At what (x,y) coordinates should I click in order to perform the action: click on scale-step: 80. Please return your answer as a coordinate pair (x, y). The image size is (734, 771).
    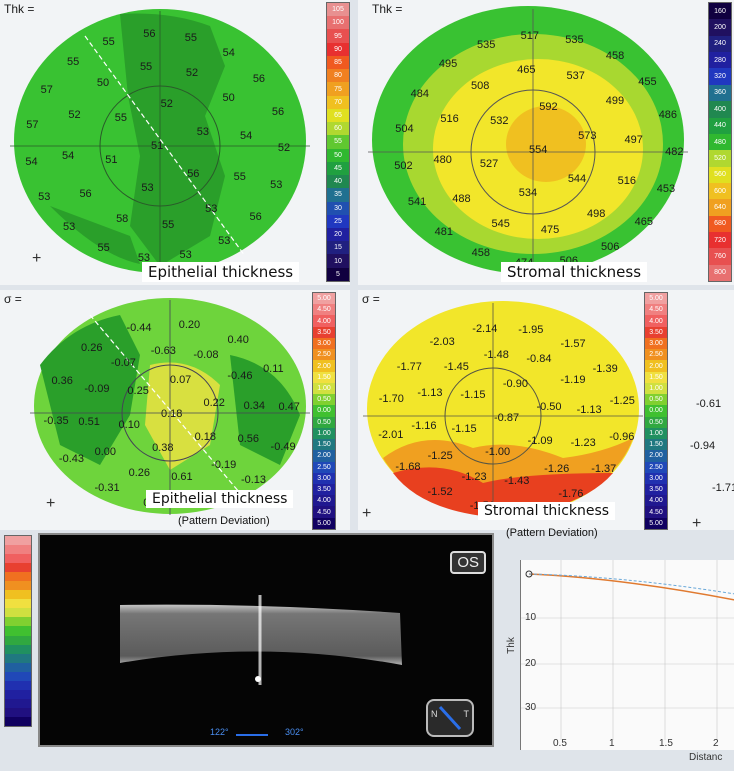
    Looking at the image, I should click on (338, 76).